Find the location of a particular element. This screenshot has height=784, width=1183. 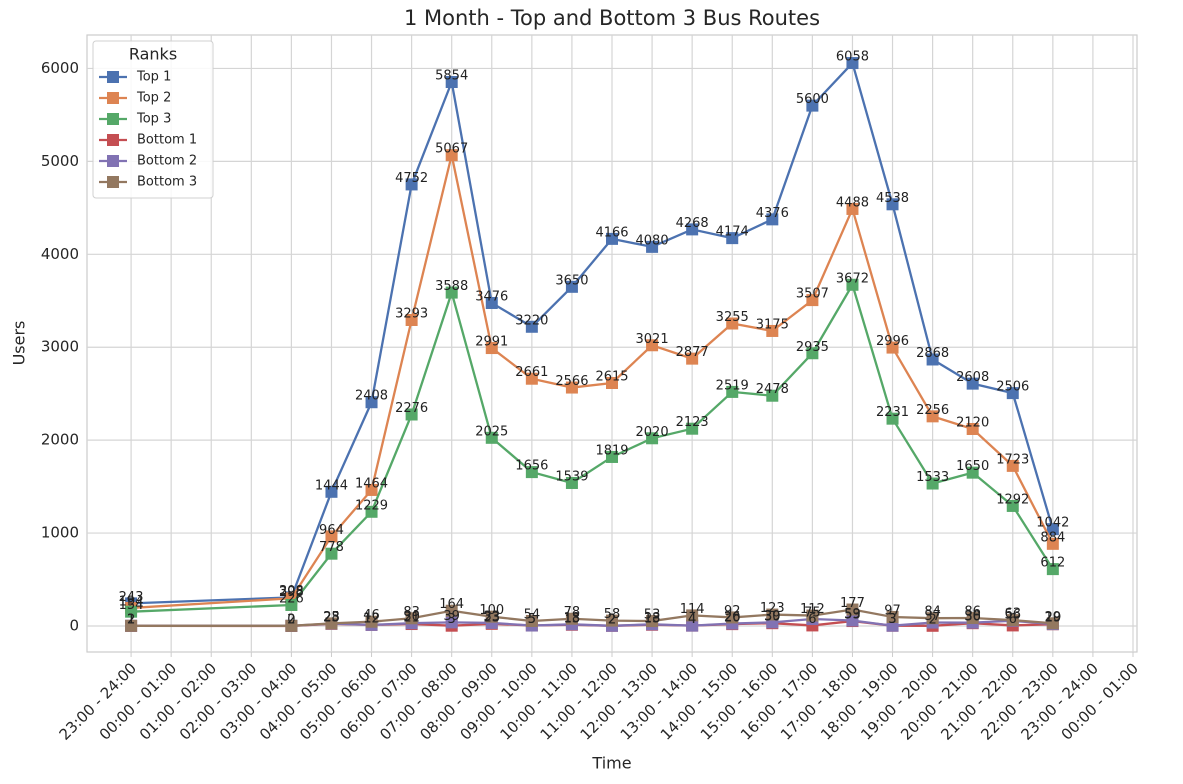

data-label: 54 is located at coordinates (532, 614).